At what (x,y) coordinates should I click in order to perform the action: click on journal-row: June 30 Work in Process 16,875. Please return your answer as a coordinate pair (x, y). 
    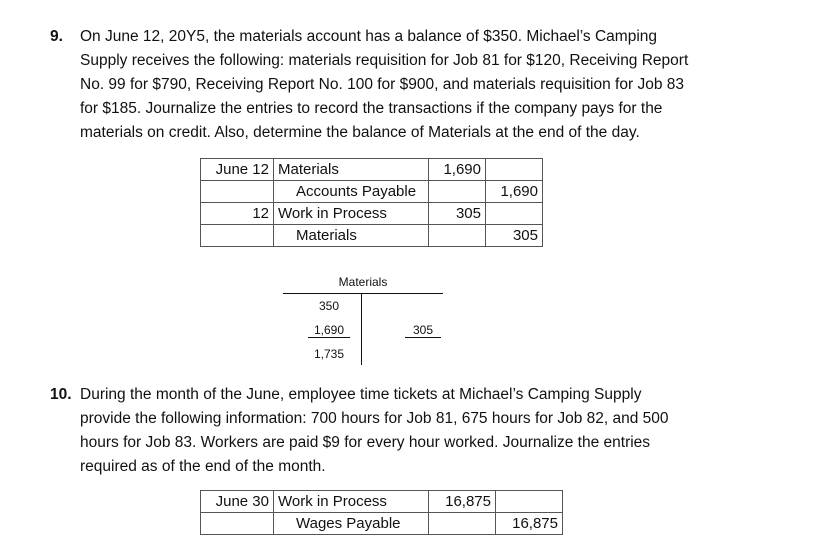
    Looking at the image, I should click on (381, 501).